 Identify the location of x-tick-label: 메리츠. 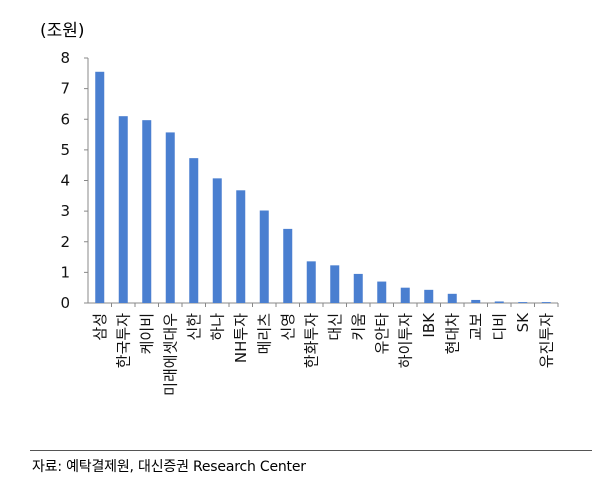
(264, 334).